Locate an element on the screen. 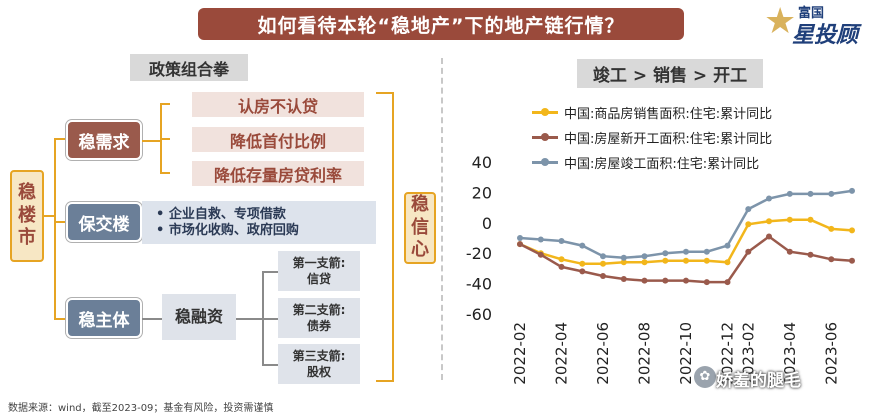 The width and height of the screenshot is (876, 416). series-line is located at coordinates (686, 224).